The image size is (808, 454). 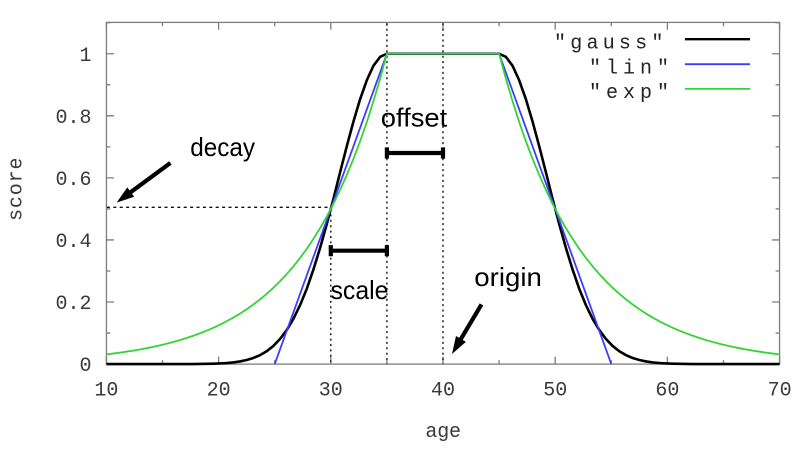 What do you see at coordinates (106, 390) in the screenshot?
I see `svg-text: 10` at bounding box center [106, 390].